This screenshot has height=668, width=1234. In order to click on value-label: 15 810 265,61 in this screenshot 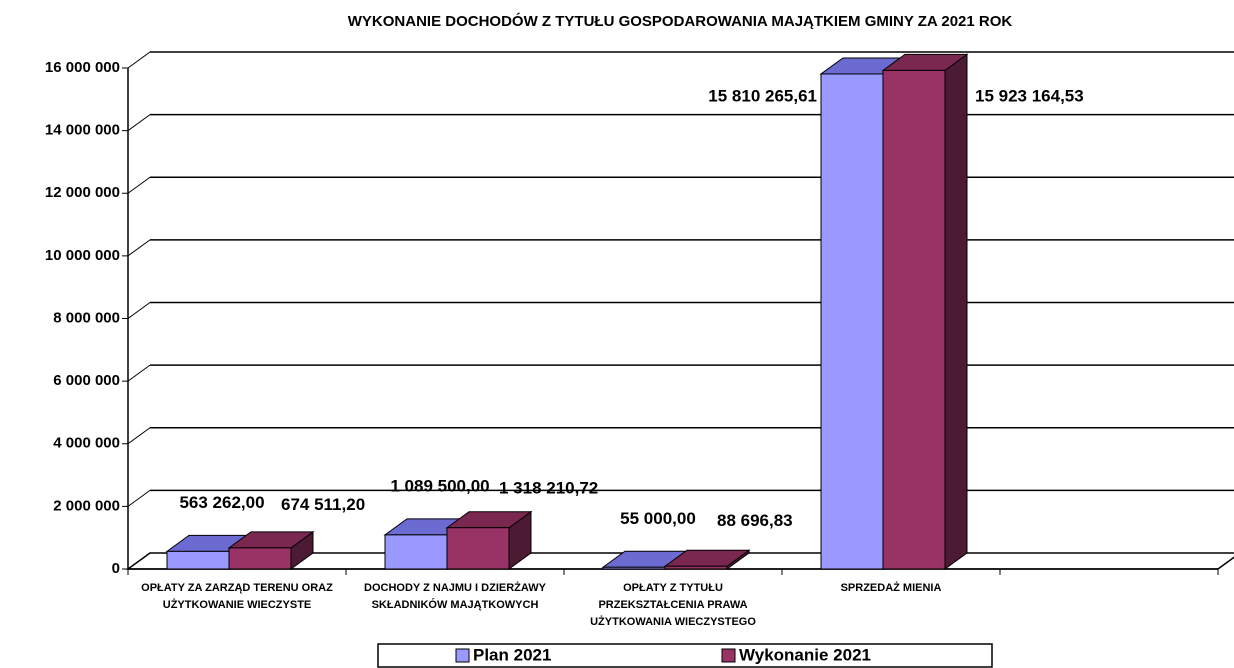, I will do `click(762, 95)`.